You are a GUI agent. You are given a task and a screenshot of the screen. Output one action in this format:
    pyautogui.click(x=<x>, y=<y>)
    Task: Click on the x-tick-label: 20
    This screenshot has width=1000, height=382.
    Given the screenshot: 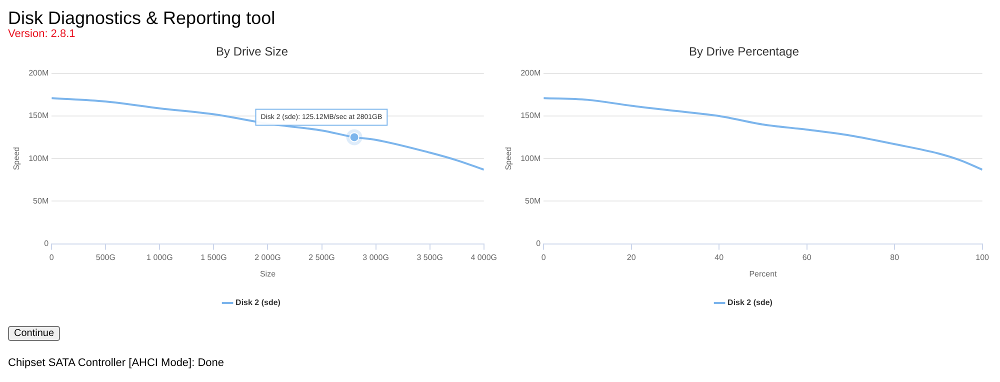 What is the action you would take?
    pyautogui.click(x=631, y=257)
    